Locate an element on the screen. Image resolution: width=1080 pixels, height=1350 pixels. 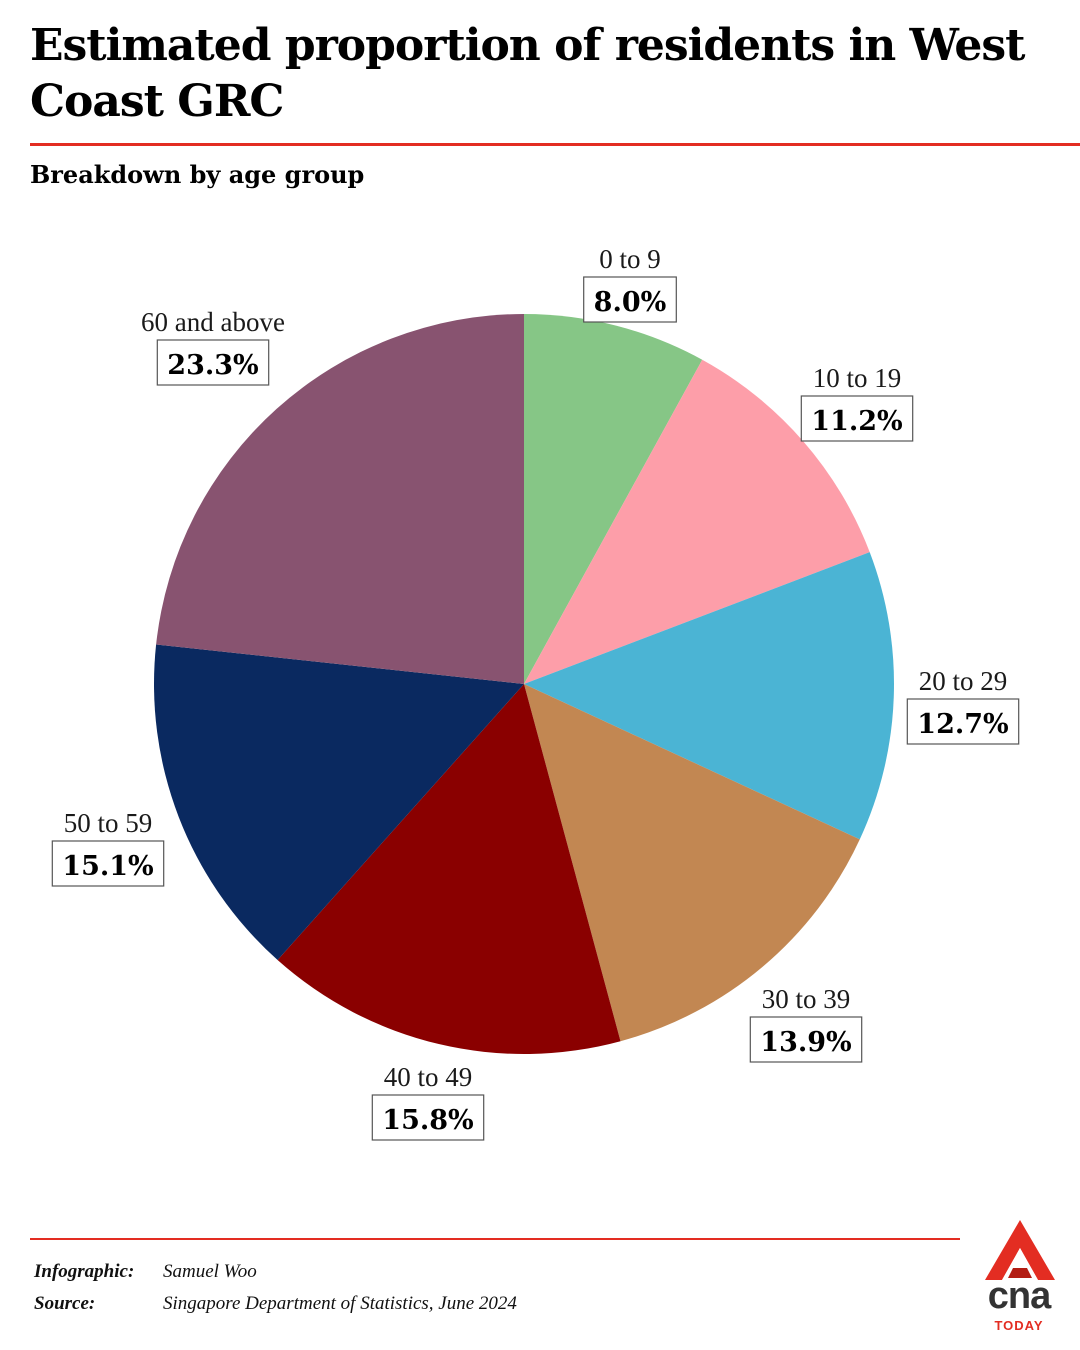
cna-today-label: TODAY is located at coordinates (1019, 1325).